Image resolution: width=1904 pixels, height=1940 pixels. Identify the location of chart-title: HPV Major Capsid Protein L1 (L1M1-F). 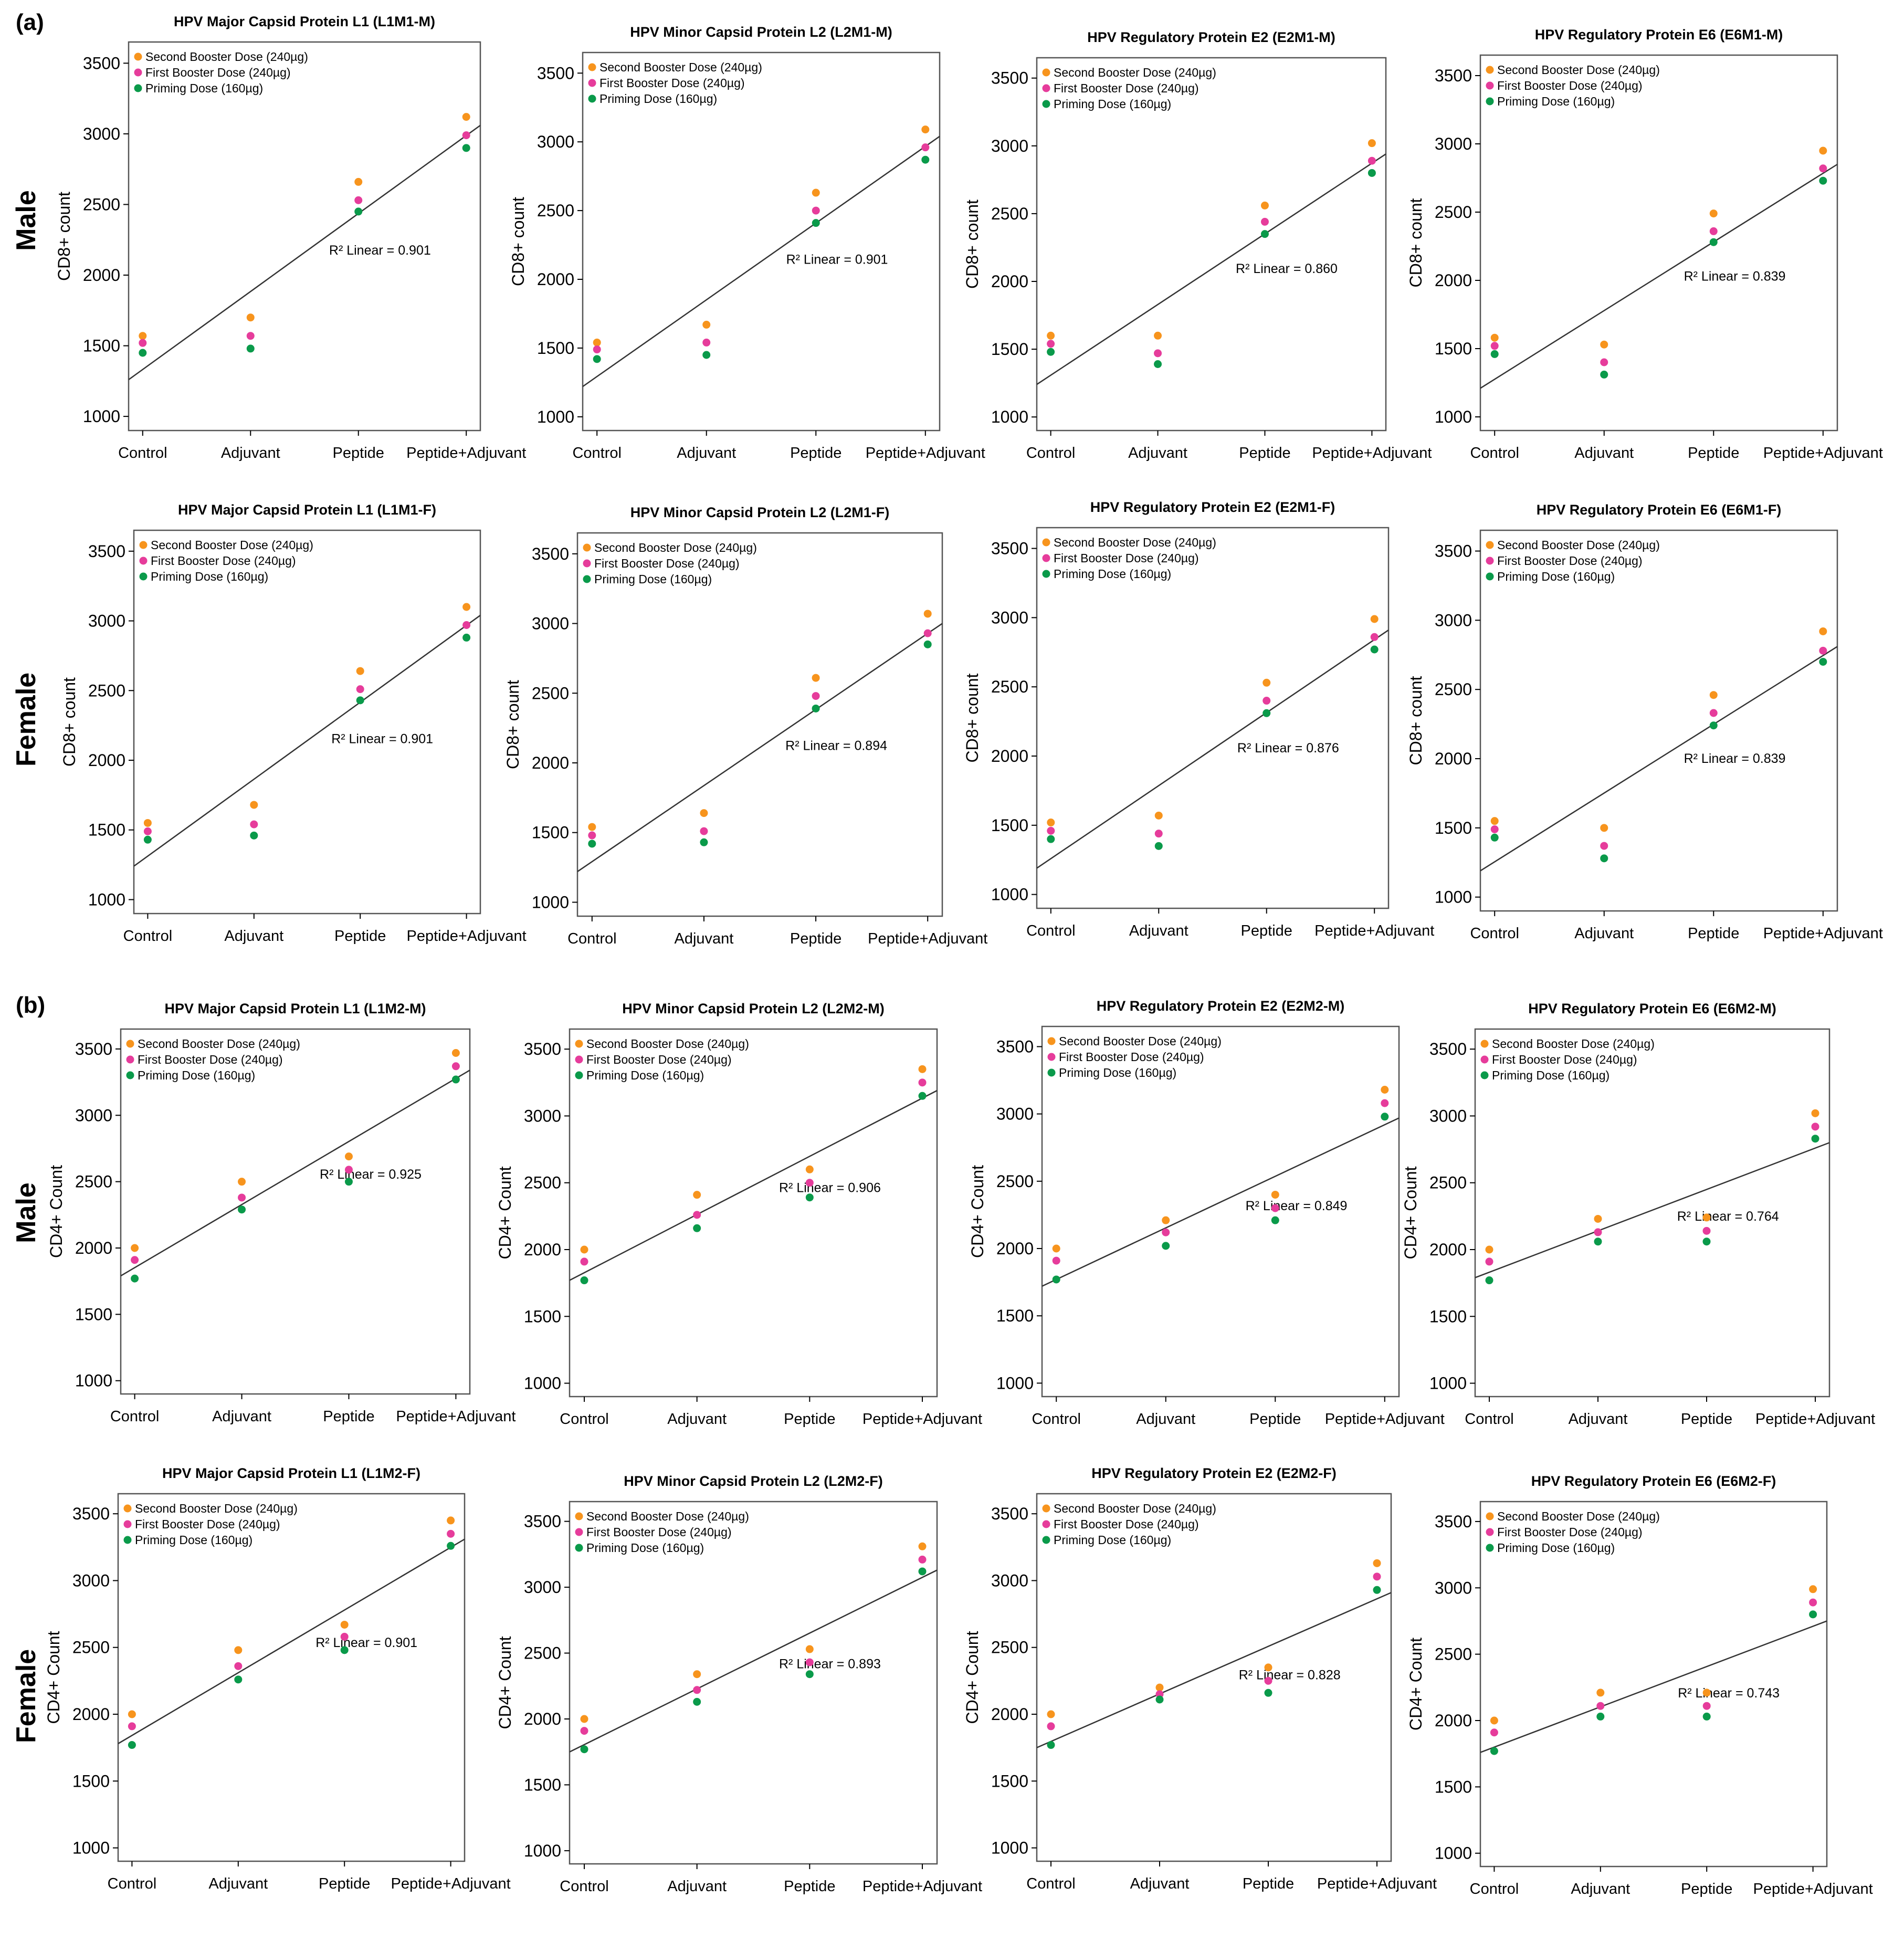
(307, 510).